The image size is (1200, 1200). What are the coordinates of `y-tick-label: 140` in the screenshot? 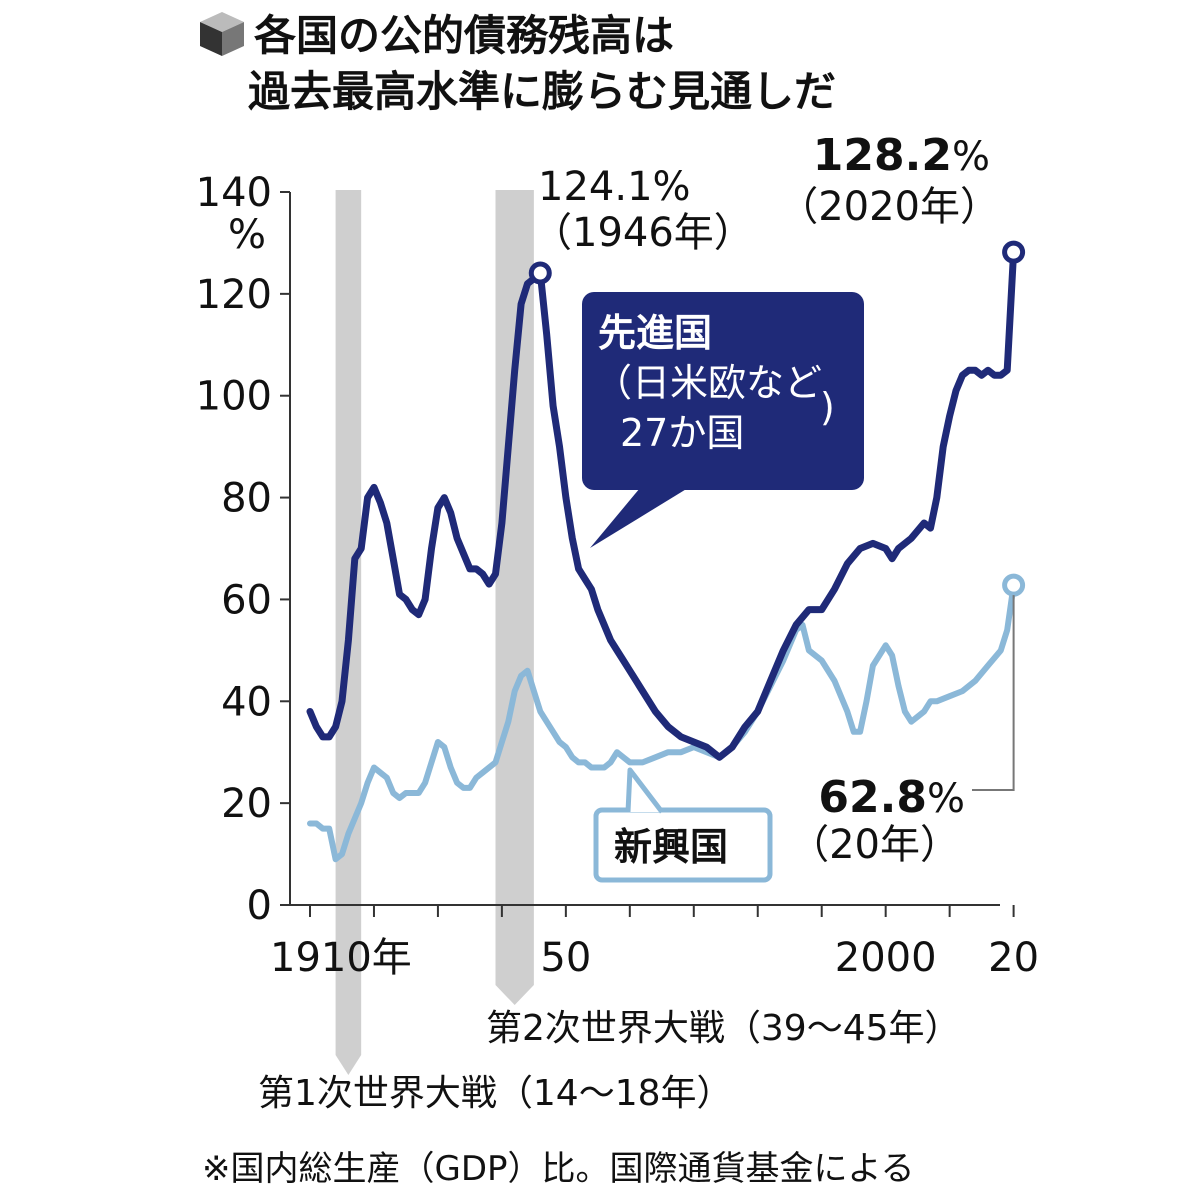 It's located at (234, 193).